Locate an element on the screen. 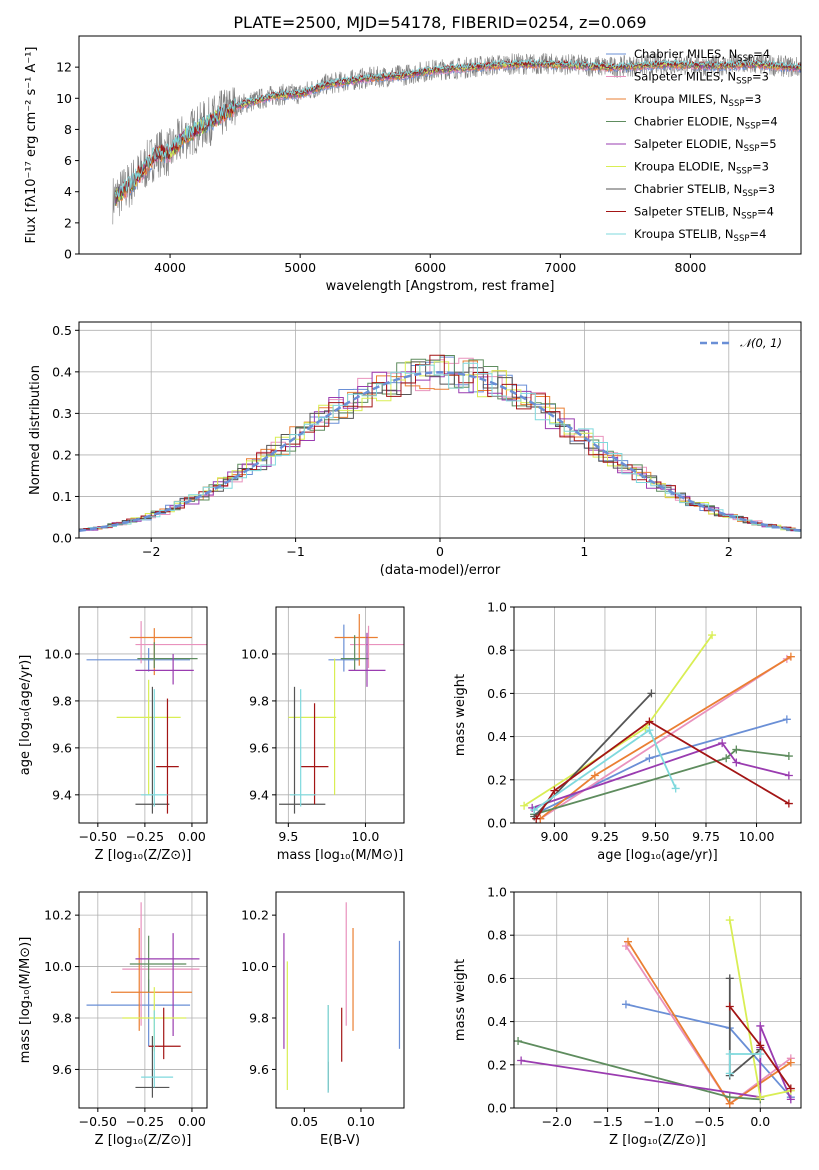 This screenshot has width=819, height=1170. panel-mass_vs_EBV: 0.05 0.10 9.6 9.8 10.0 10.2 E(B-V) is located at coordinates (323, 1019).